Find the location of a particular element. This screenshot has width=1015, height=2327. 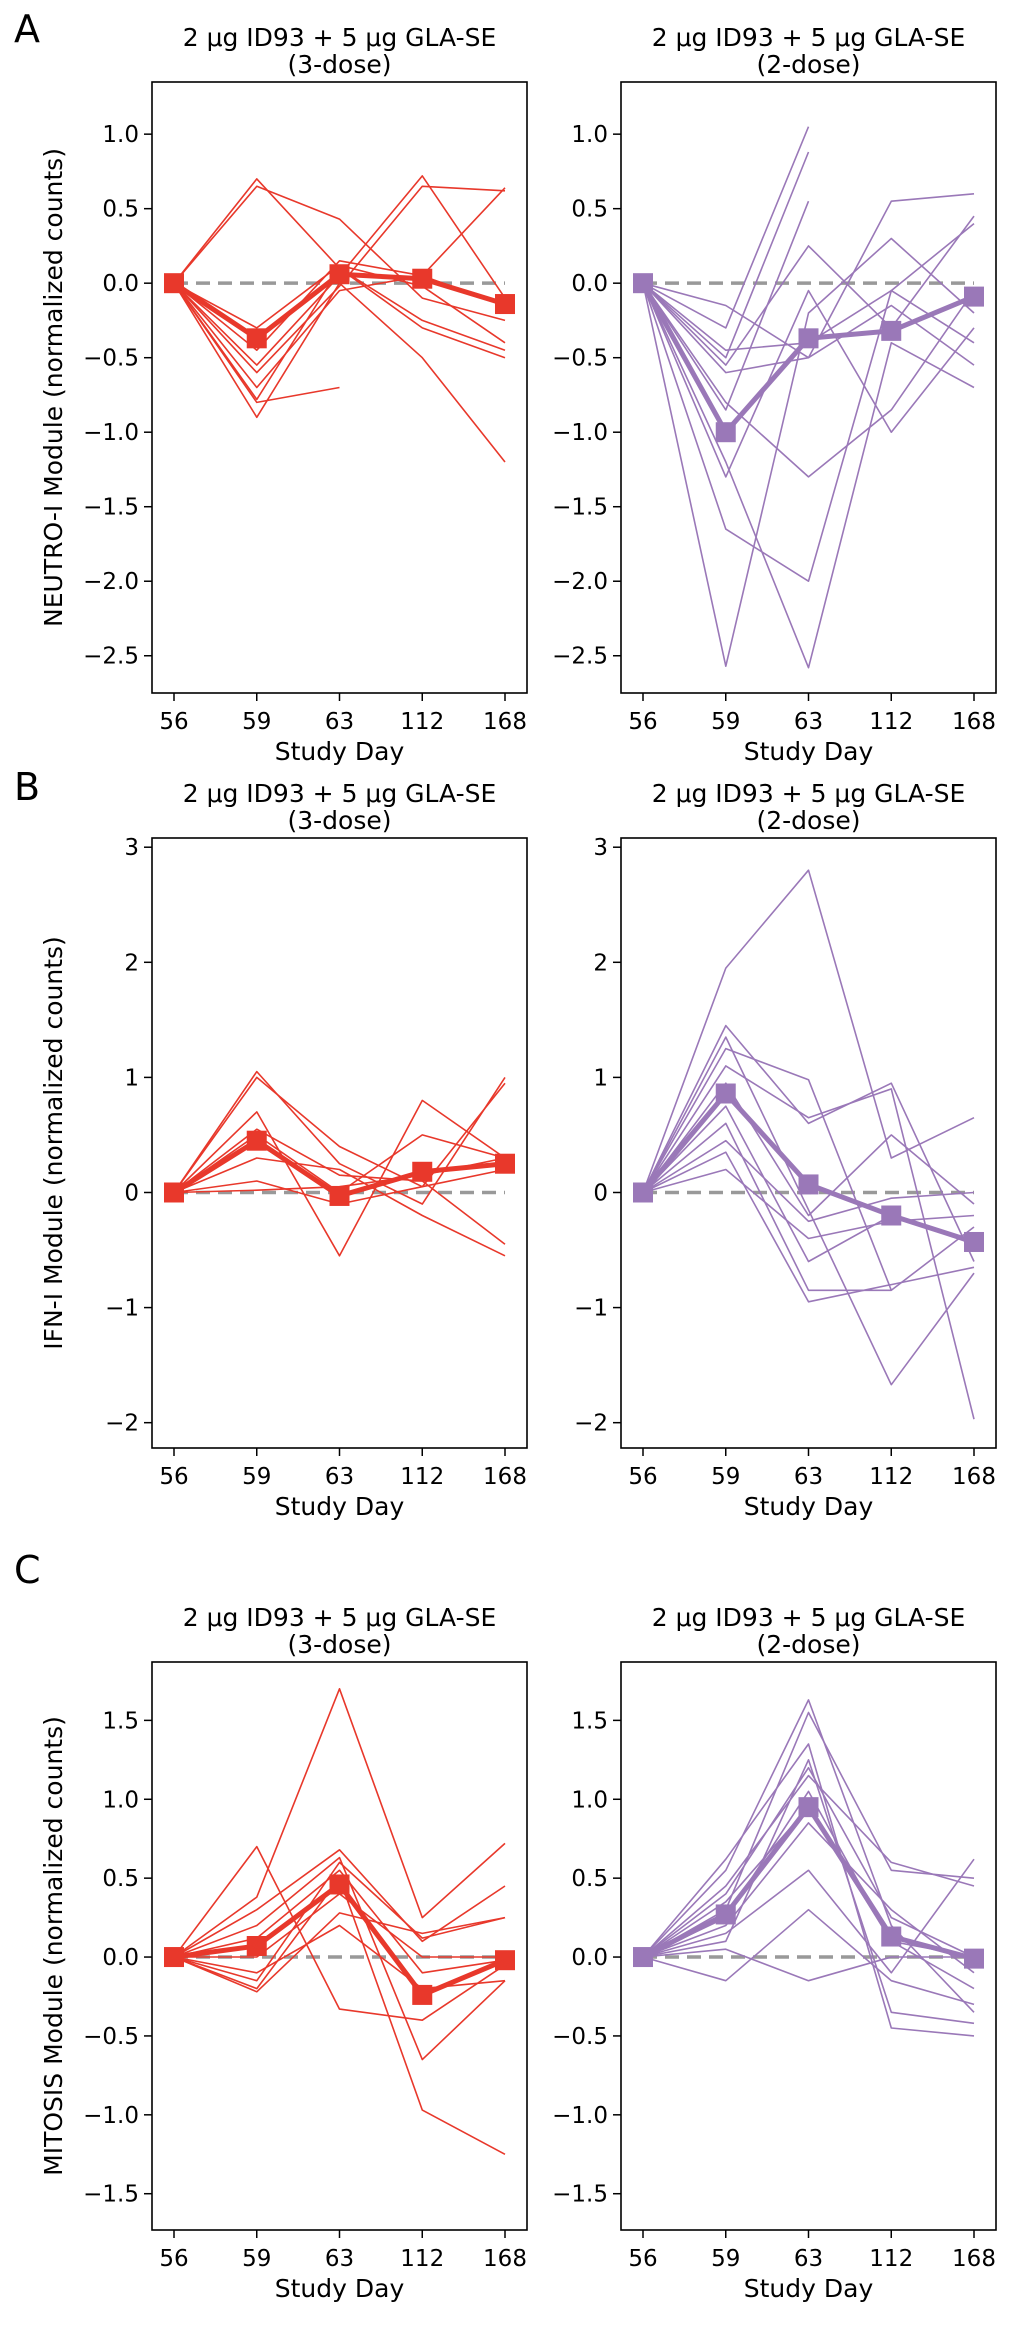

y-tick-label: −2 is located at coordinates (122, 1424).